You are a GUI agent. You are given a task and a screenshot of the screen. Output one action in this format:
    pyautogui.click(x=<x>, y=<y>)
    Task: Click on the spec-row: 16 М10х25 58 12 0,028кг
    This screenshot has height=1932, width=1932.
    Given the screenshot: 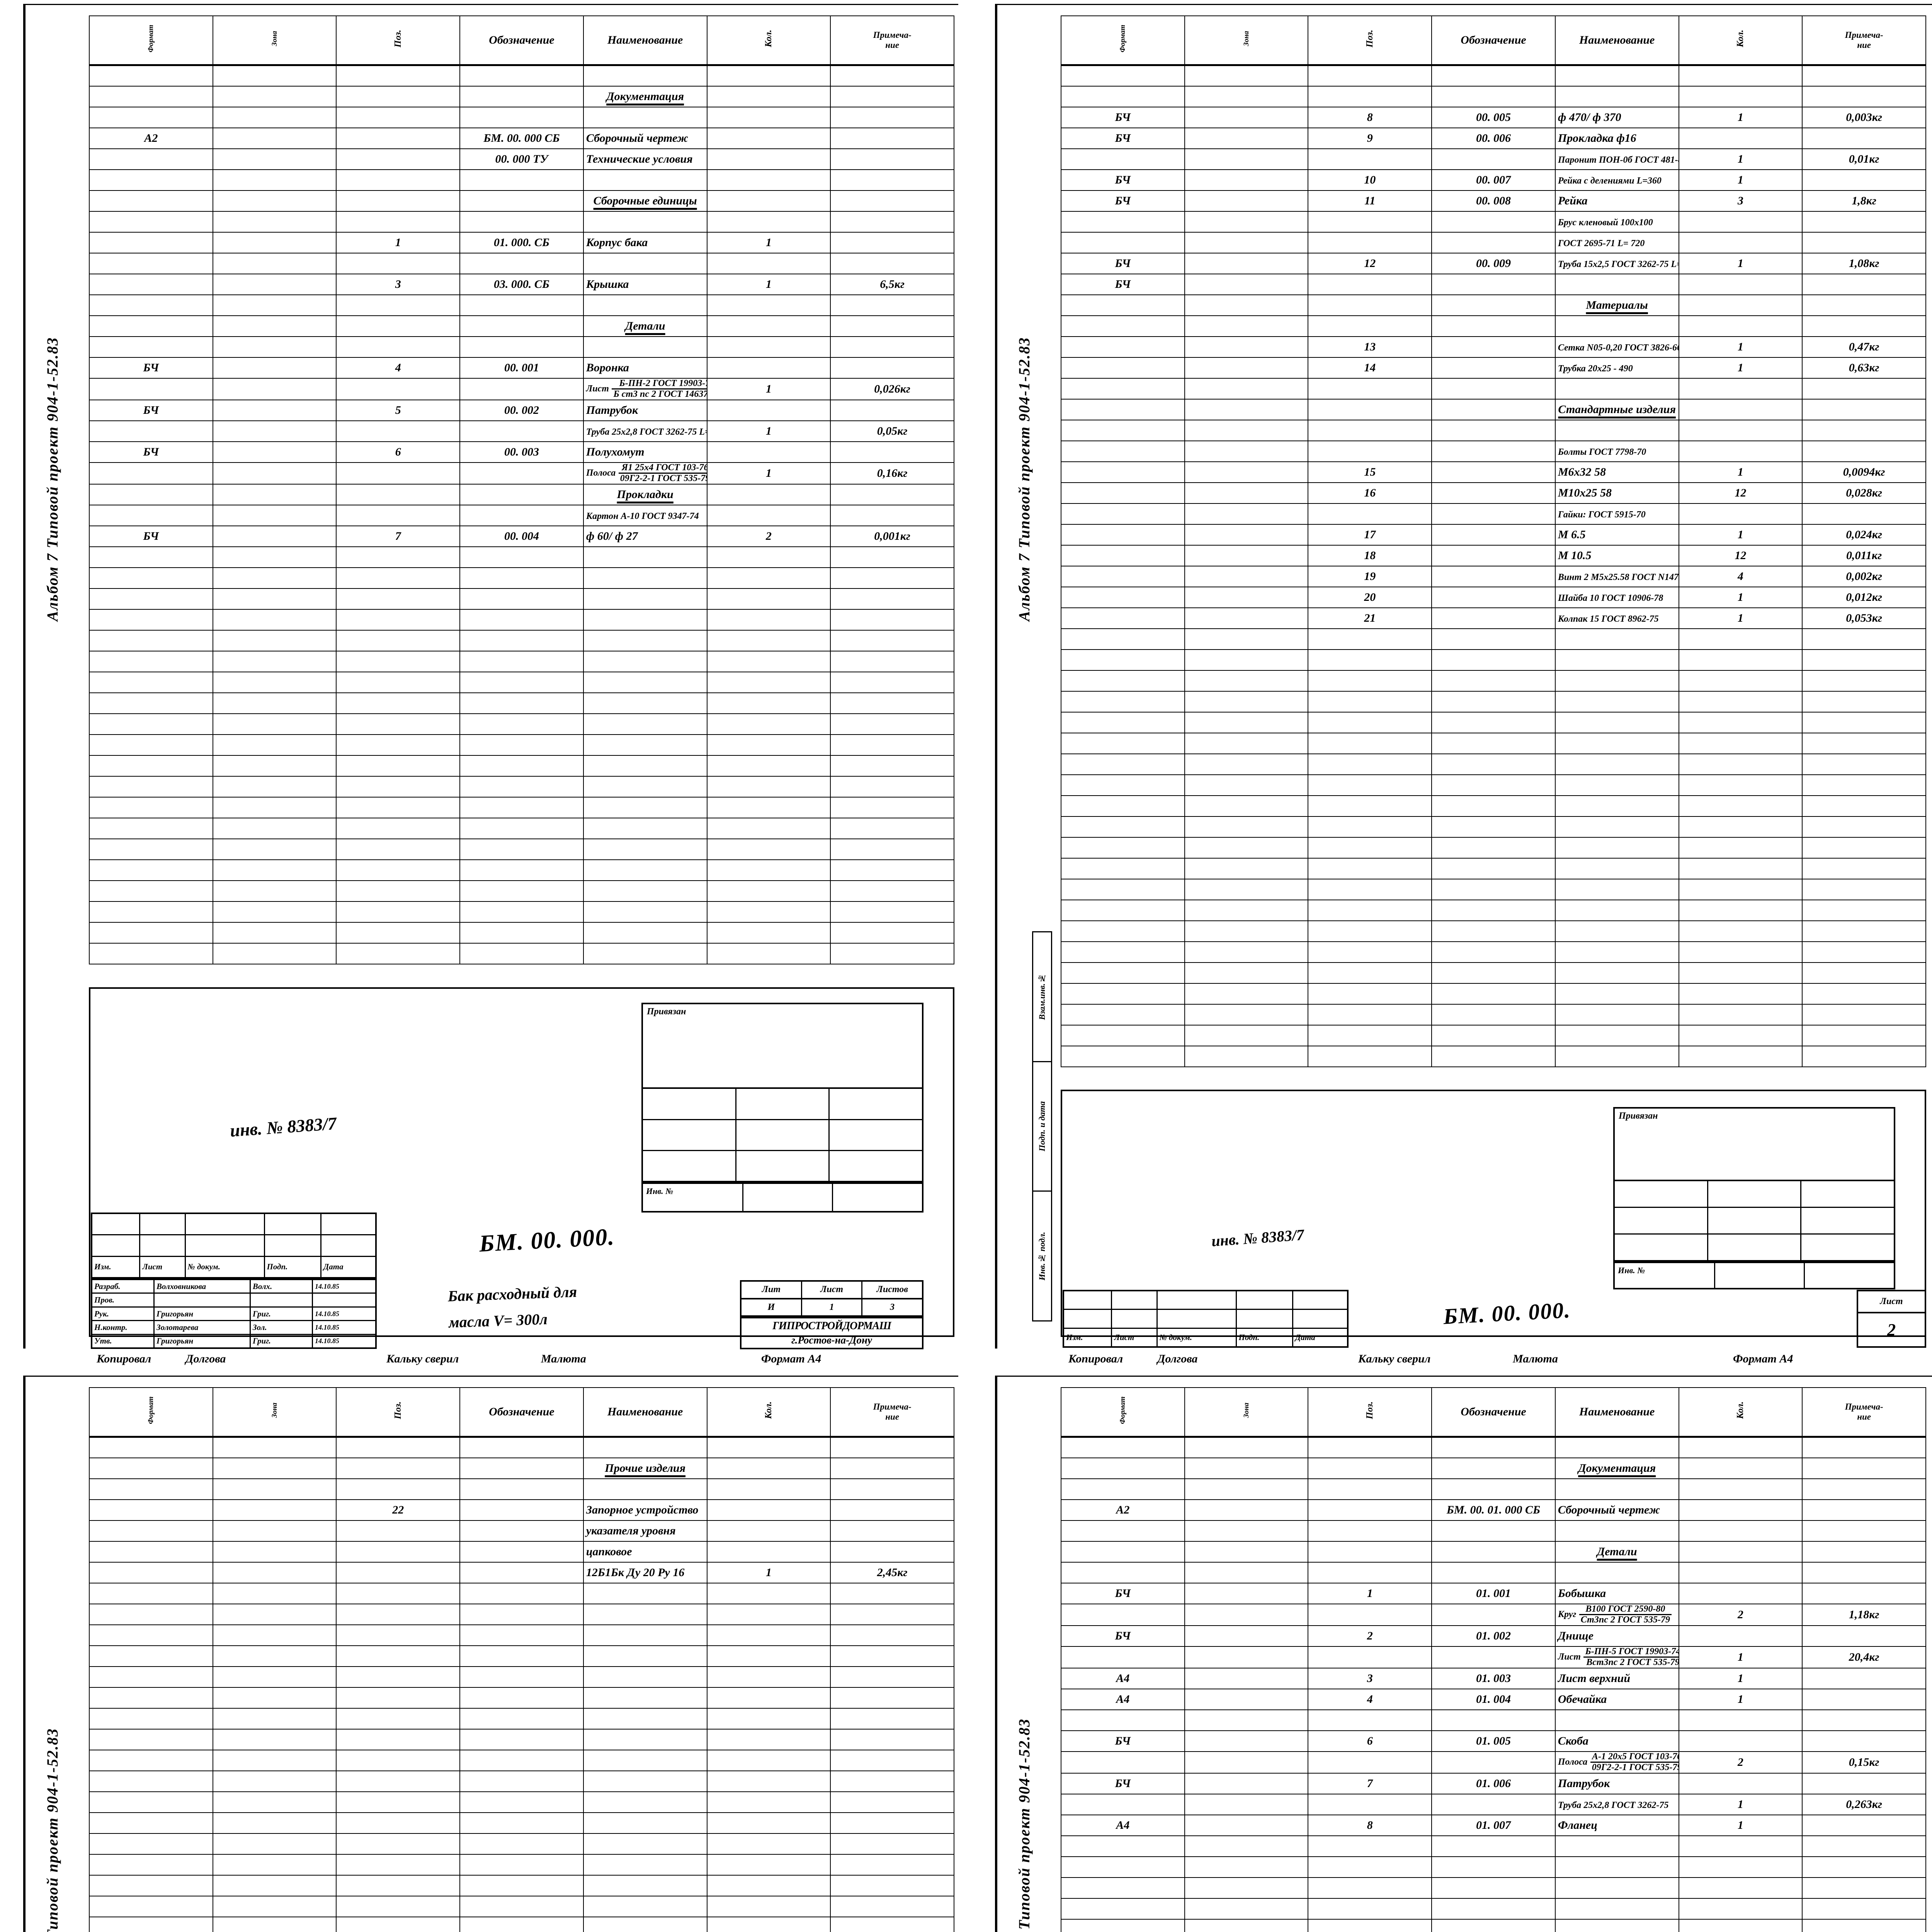 What is the action you would take?
    pyautogui.click(x=1494, y=493)
    